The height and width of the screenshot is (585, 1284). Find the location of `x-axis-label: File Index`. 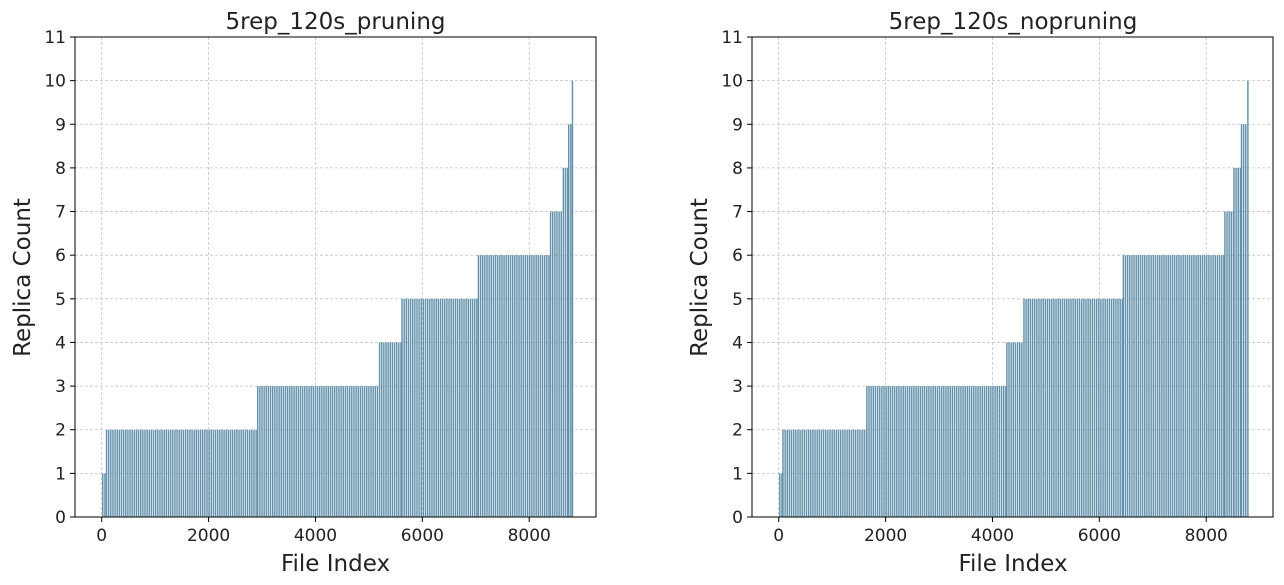

x-axis-label: File Index is located at coordinates (335, 564).